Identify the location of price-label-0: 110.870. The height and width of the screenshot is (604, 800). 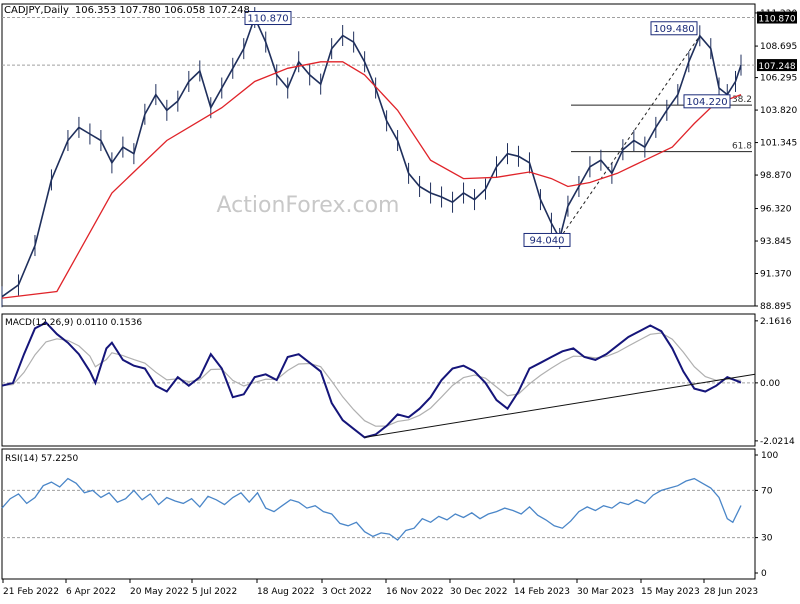
(267, 19).